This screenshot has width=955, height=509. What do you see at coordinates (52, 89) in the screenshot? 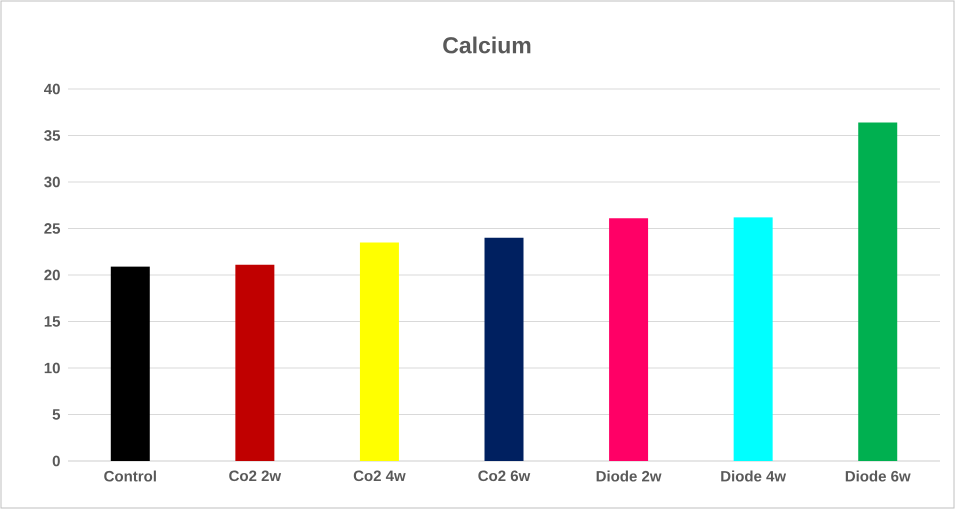
I see `y-tick-label: 40` at bounding box center [52, 89].